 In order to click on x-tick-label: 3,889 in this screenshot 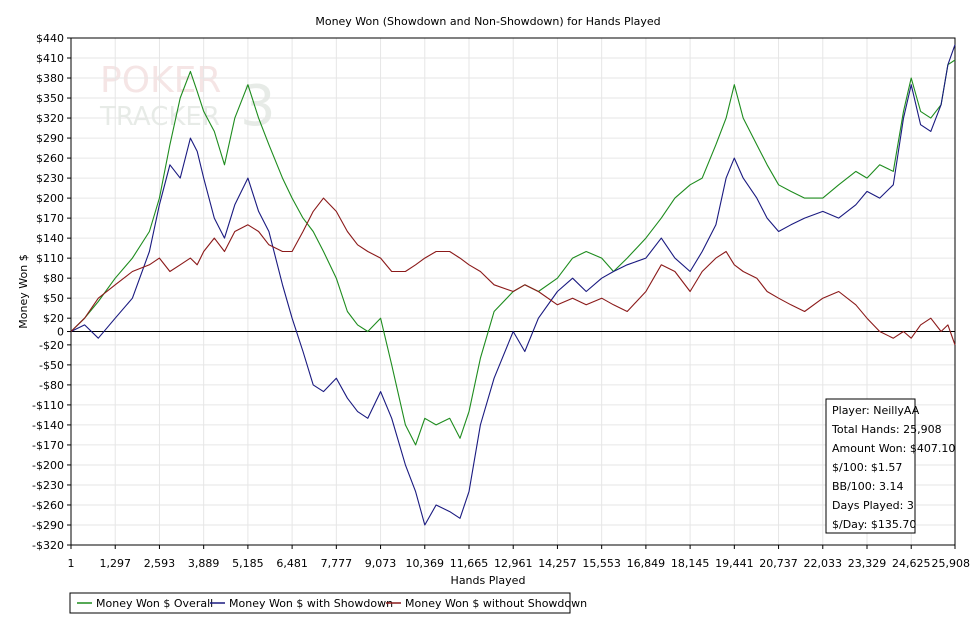, I will do `click(204, 563)`.